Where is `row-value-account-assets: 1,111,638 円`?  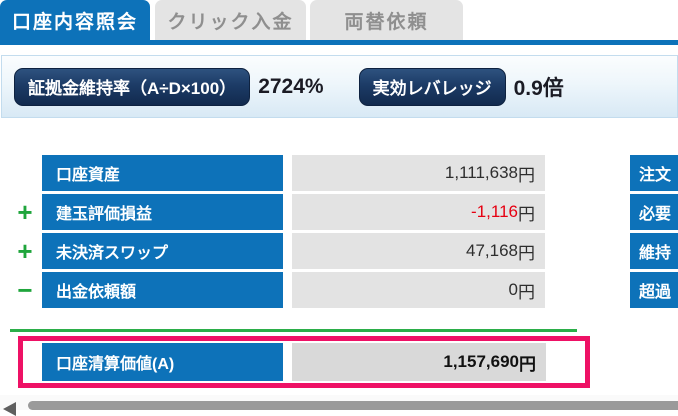
row-value-account-assets: 1,111,638 円 is located at coordinates (418, 173).